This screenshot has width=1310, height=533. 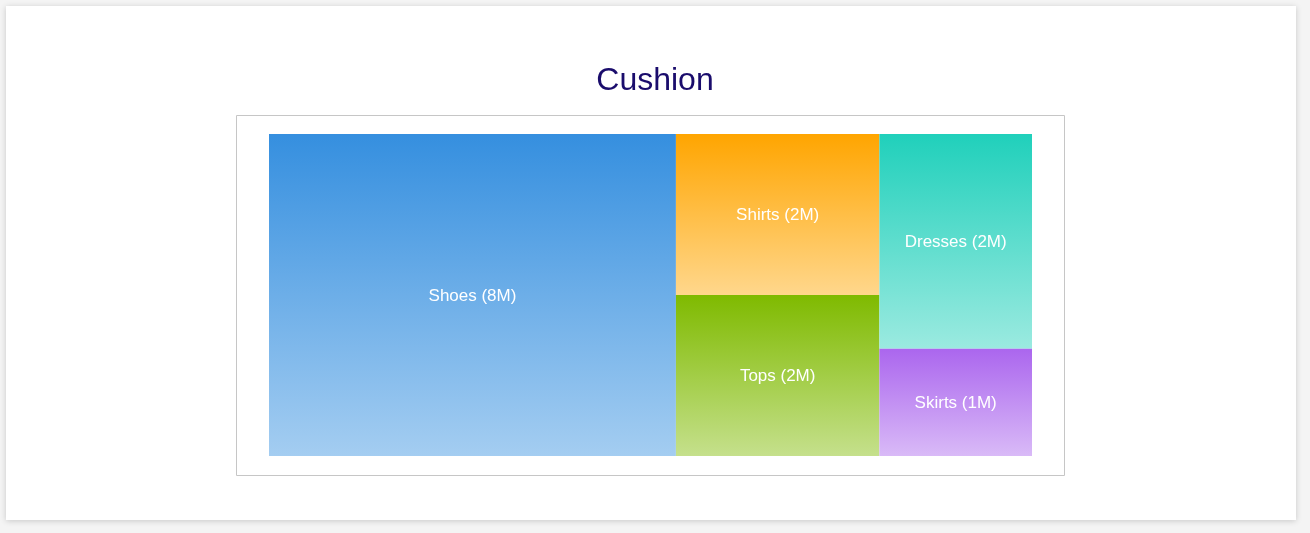 What do you see at coordinates (757, 375) in the screenshot?
I see `category-label: Tops` at bounding box center [757, 375].